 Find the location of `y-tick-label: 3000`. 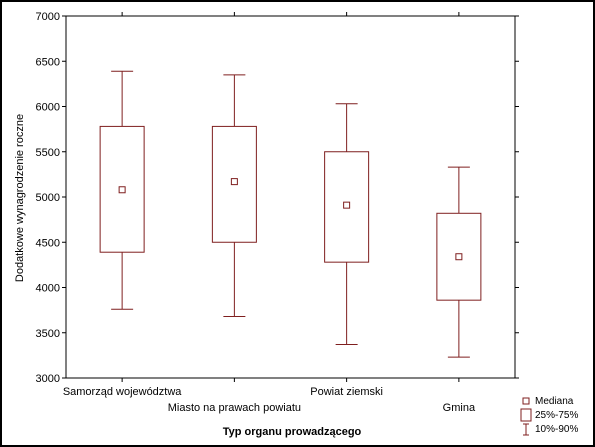

y-tick-label: 3000 is located at coordinates (48, 379).